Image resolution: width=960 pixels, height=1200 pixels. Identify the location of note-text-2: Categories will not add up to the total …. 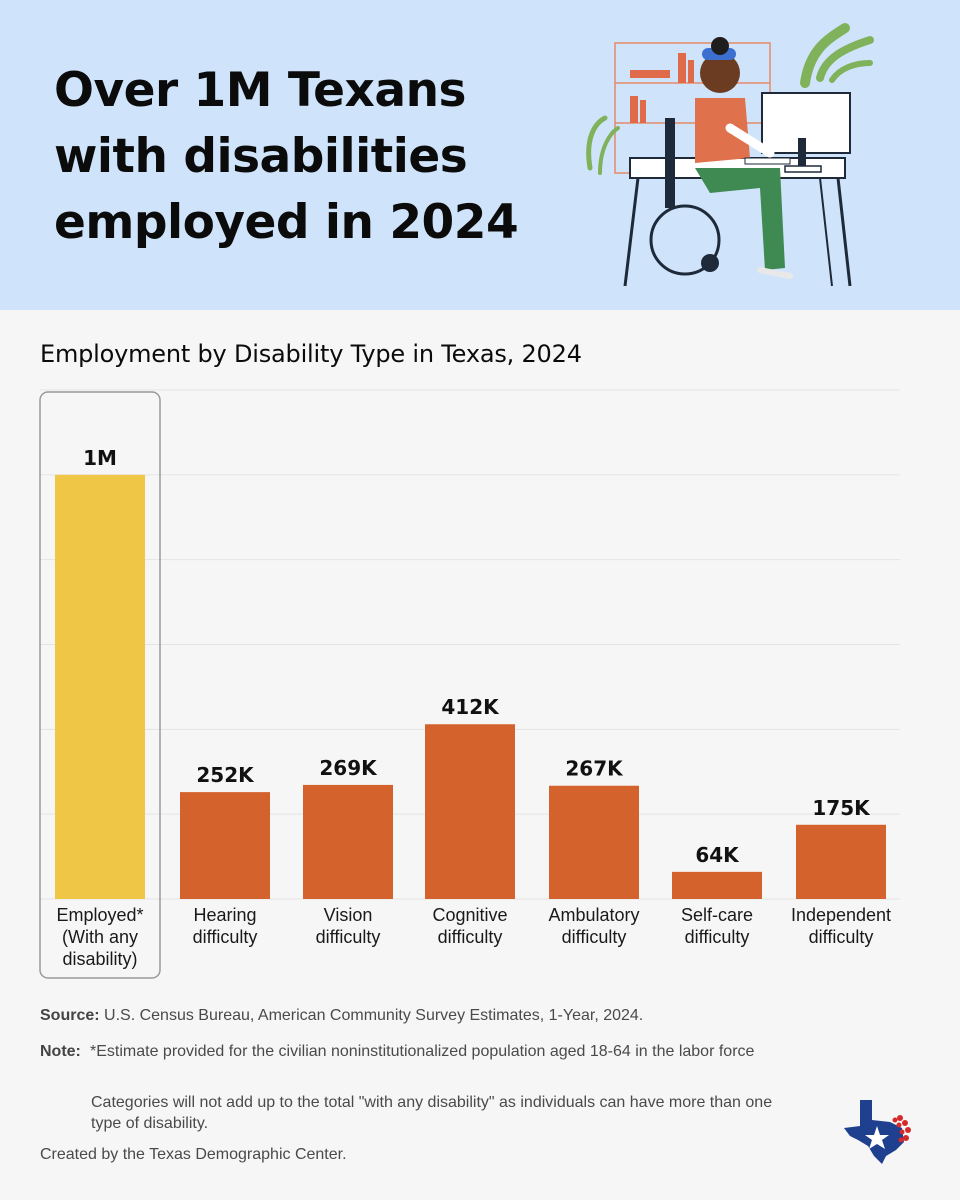
(432, 1113).